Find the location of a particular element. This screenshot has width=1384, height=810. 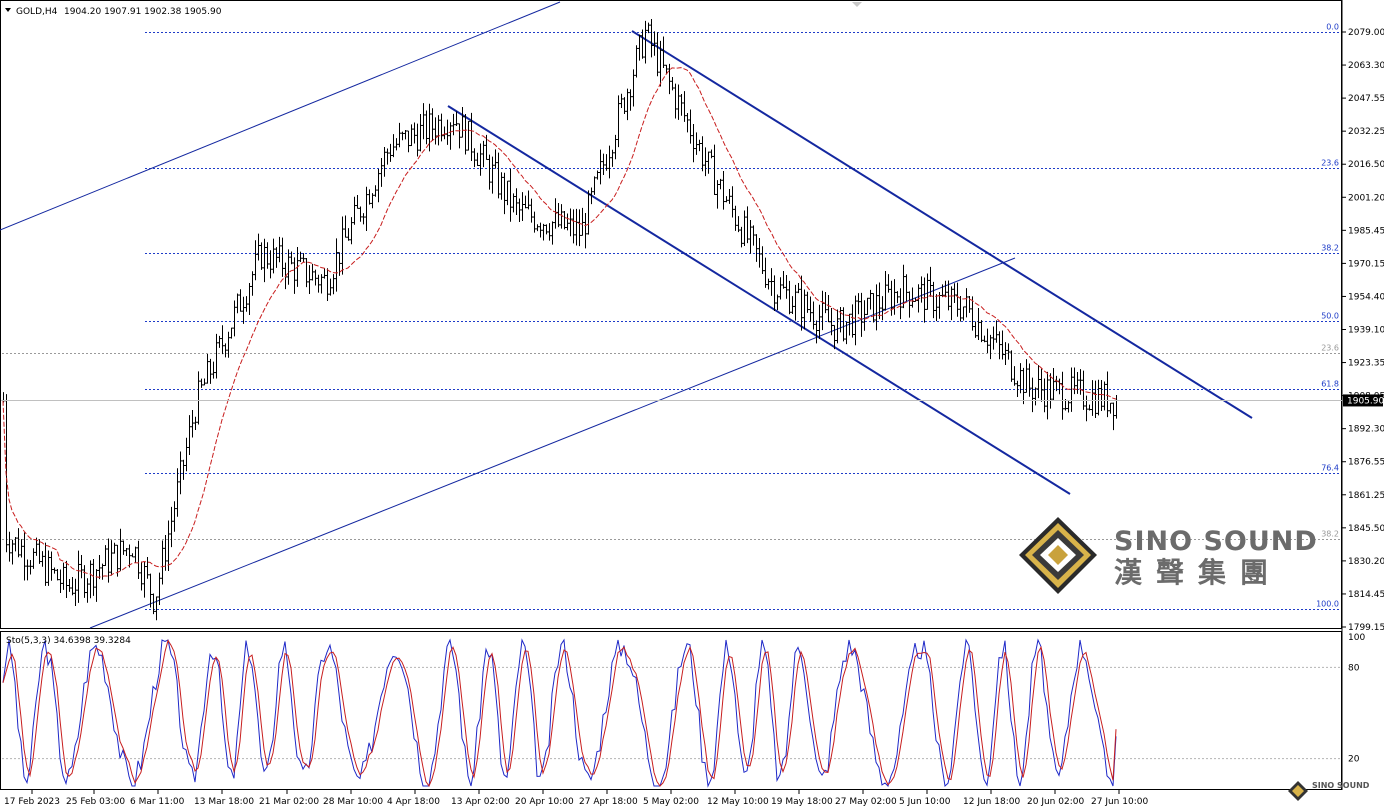

price-tick-label: 2047.55 is located at coordinates (1366, 99).